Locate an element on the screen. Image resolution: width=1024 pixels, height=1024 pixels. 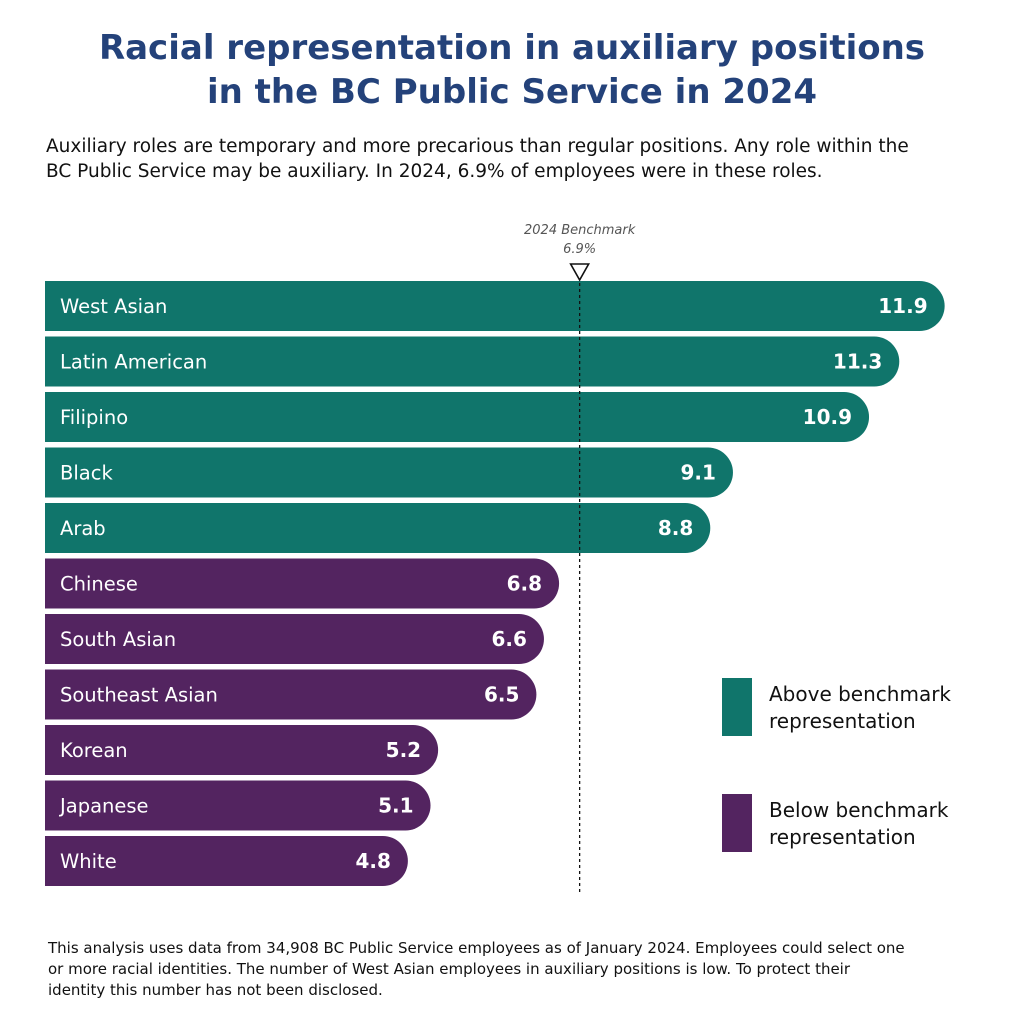
bar-black is located at coordinates (389, 472).